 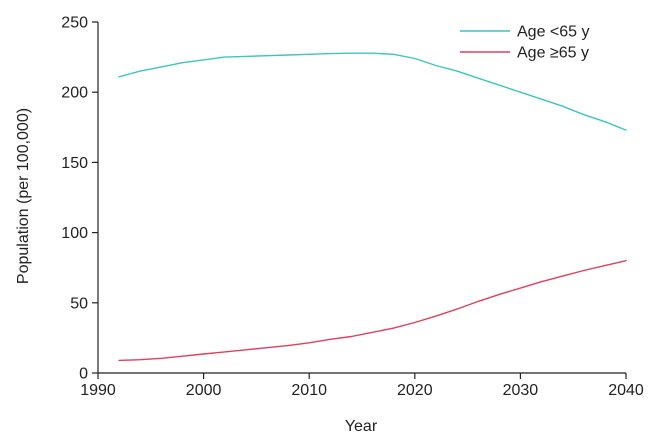 I want to click on y-tick-label: 250, so click(x=74, y=23).